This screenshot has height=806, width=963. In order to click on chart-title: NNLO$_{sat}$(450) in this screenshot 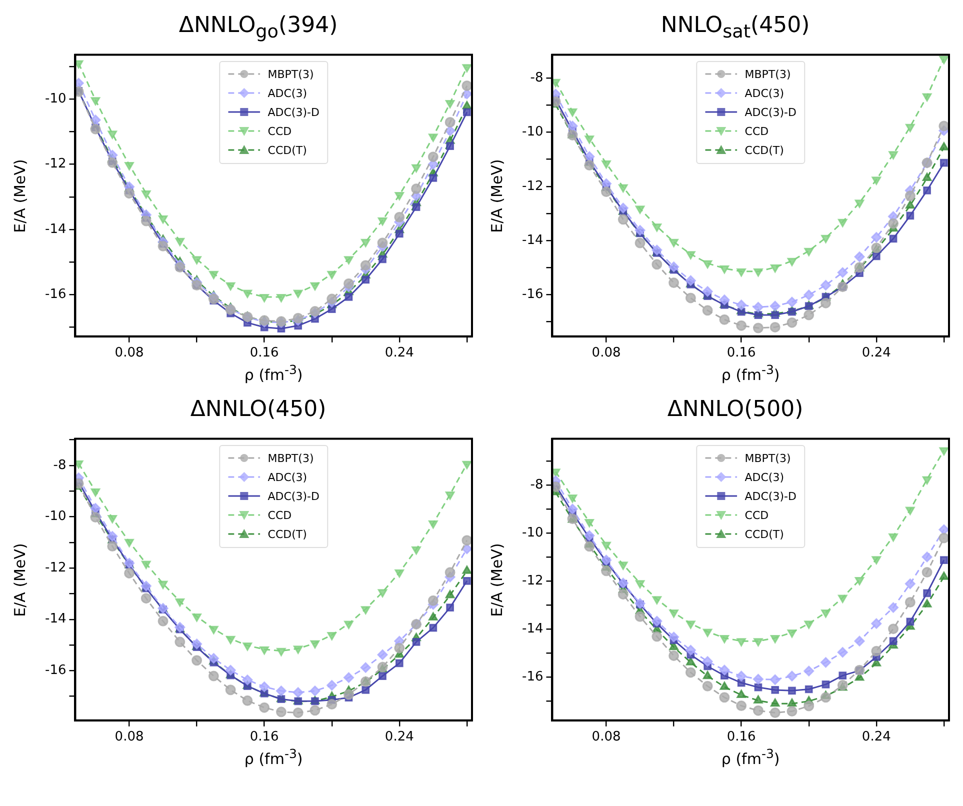, I will do `click(735, 28)`.